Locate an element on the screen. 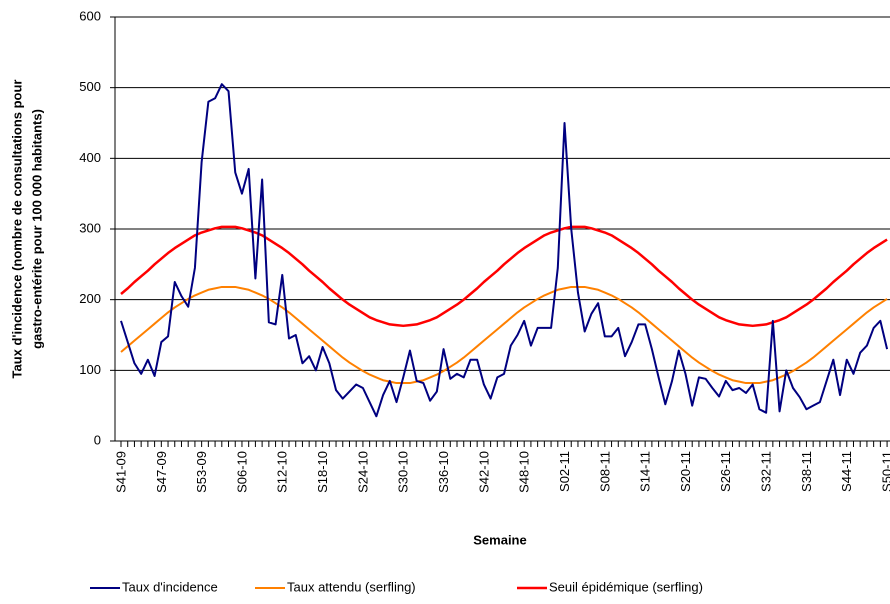 The image size is (890, 604). y-tick-label: 400 is located at coordinates (90, 157).